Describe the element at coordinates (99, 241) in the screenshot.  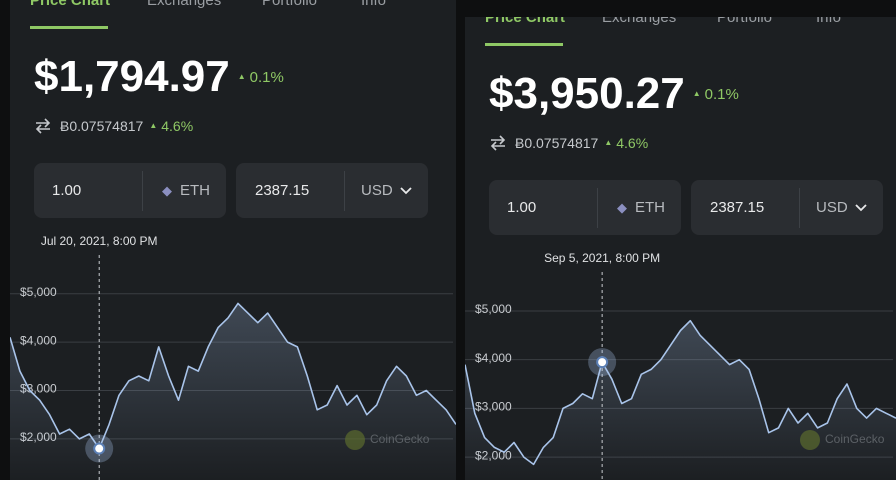
I see `tooltip-date: Jul 20, 2021, 8:00 PM` at that location.